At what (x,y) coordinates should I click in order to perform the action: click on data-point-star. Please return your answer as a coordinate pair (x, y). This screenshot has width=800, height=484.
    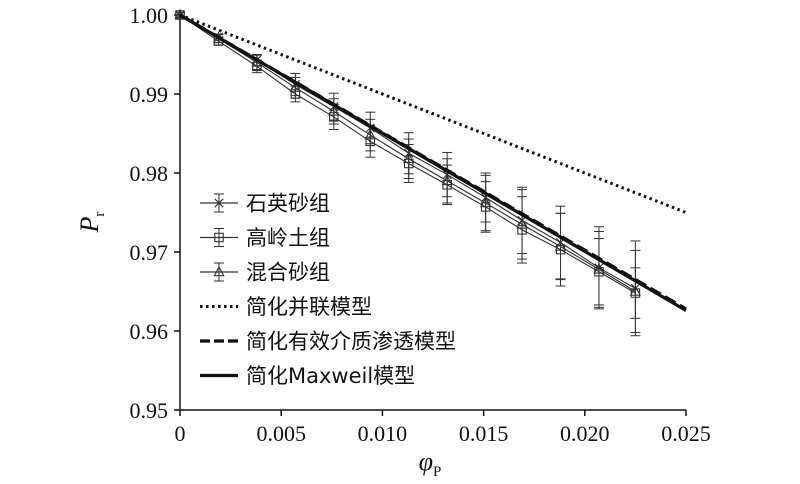
    Looking at the image, I should click on (219, 203).